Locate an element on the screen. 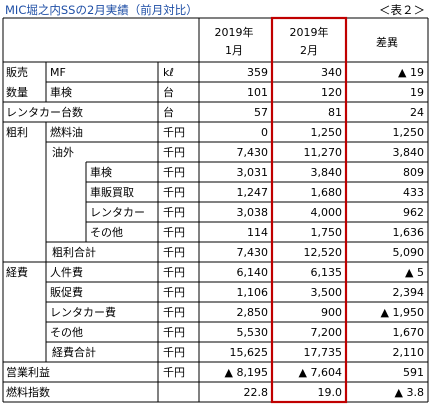 Image resolution: width=431 pixels, height=413 pixels. row-category-label: 経費 is located at coordinates (17, 272).